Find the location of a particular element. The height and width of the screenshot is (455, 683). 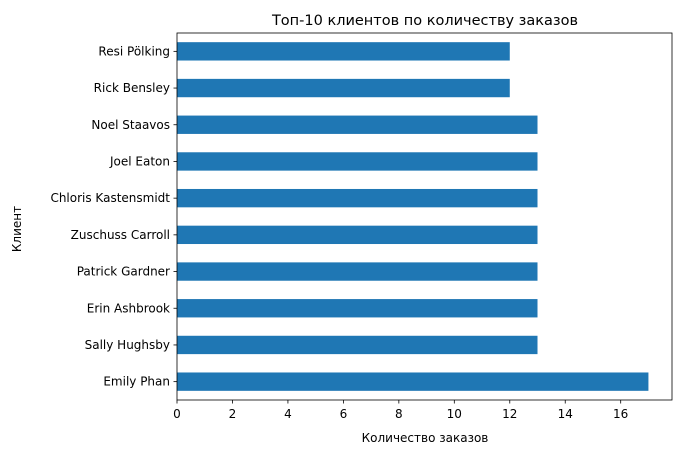

x-tick-label: 2 is located at coordinates (233, 414).